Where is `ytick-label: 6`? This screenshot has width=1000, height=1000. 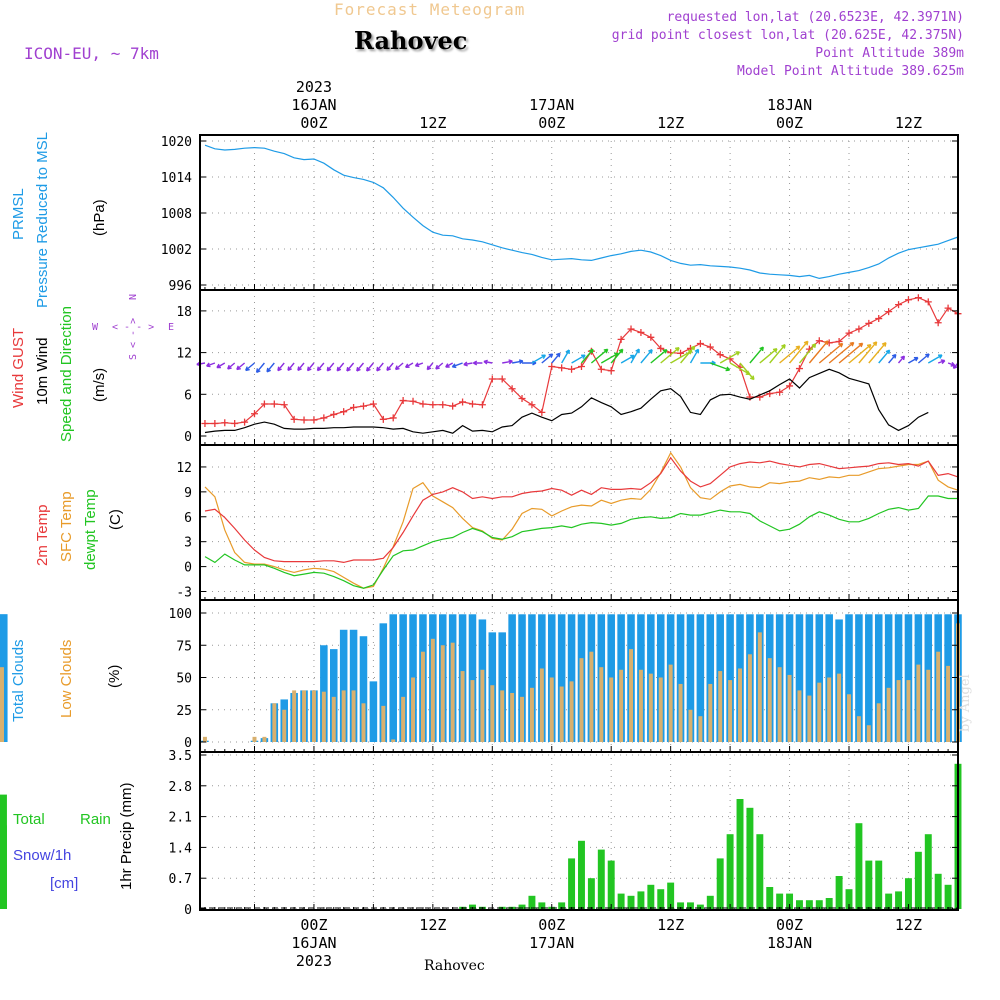
ytick-label: 6 is located at coordinates (188, 395).